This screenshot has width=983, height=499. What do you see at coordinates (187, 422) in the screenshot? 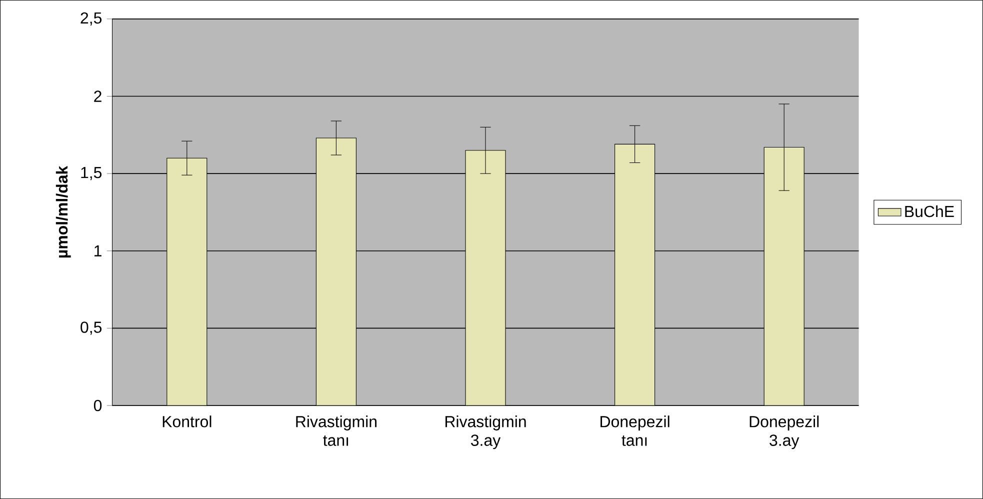
I see `x-tick-label: Kontrol` at bounding box center [187, 422].